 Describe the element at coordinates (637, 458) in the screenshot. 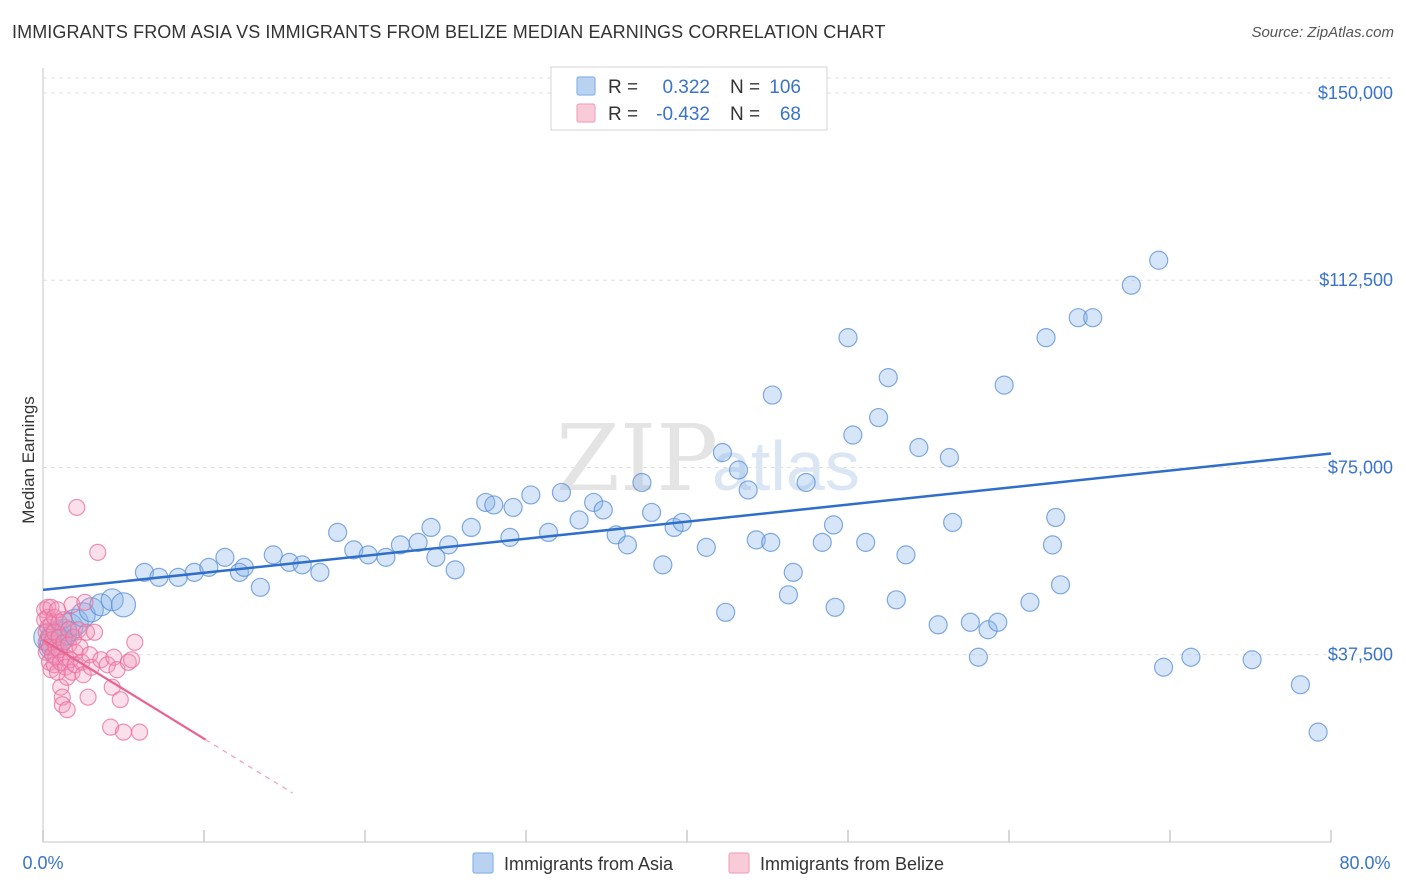

I see `watermark-zip: ZIP` at that location.